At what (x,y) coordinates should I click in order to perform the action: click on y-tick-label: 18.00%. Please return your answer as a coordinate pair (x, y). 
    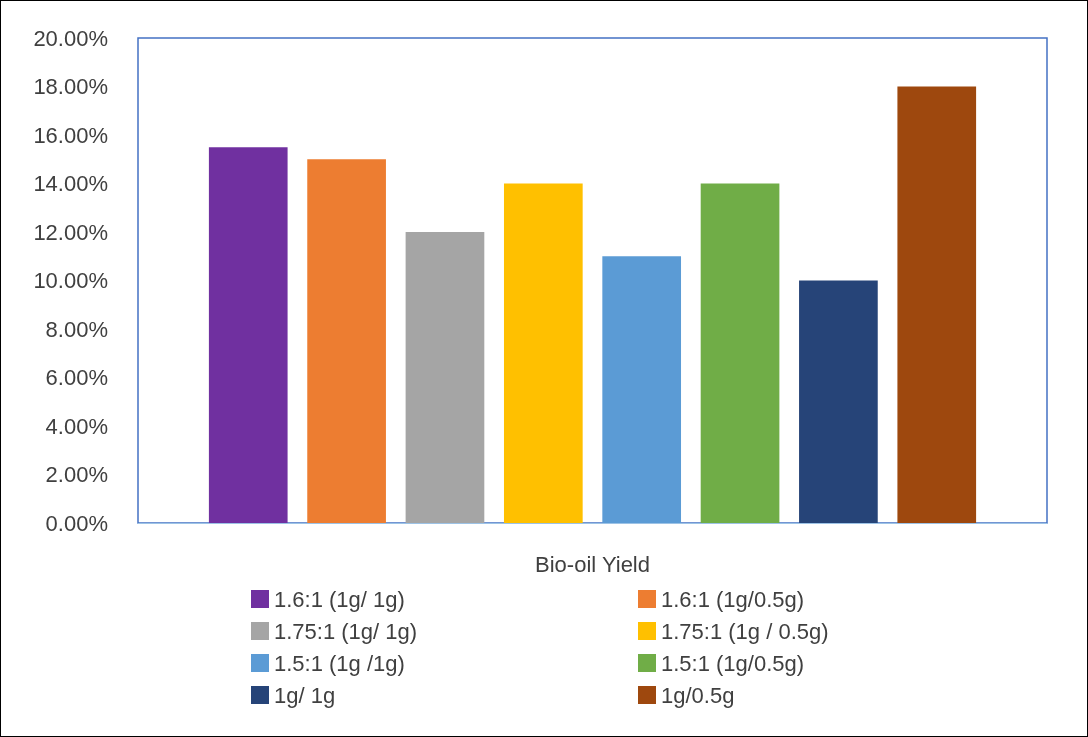
    Looking at the image, I should click on (70, 86).